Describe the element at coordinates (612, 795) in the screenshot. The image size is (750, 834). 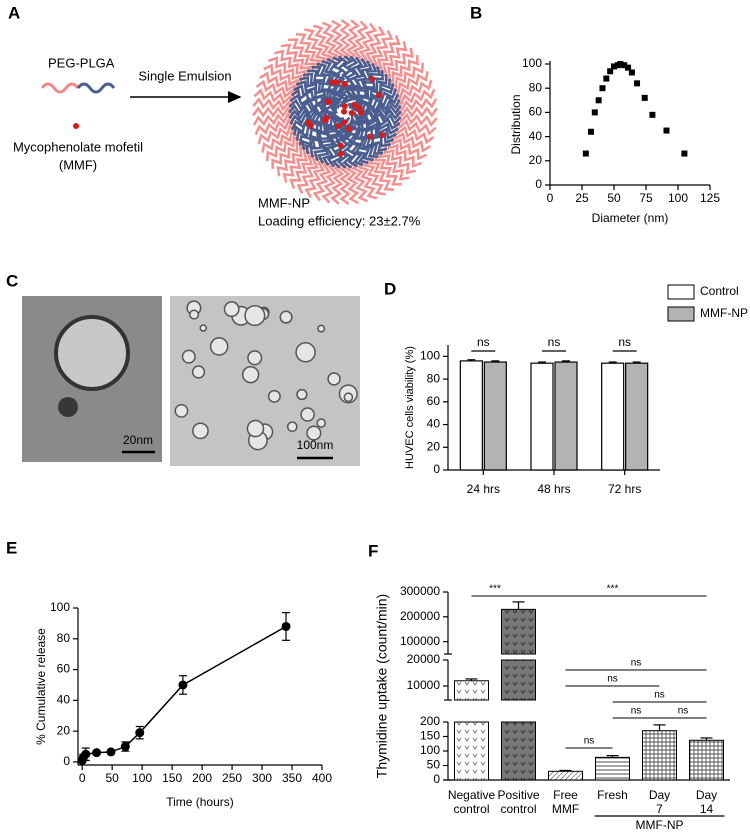
I see `x-tick-label: Fresh` at that location.